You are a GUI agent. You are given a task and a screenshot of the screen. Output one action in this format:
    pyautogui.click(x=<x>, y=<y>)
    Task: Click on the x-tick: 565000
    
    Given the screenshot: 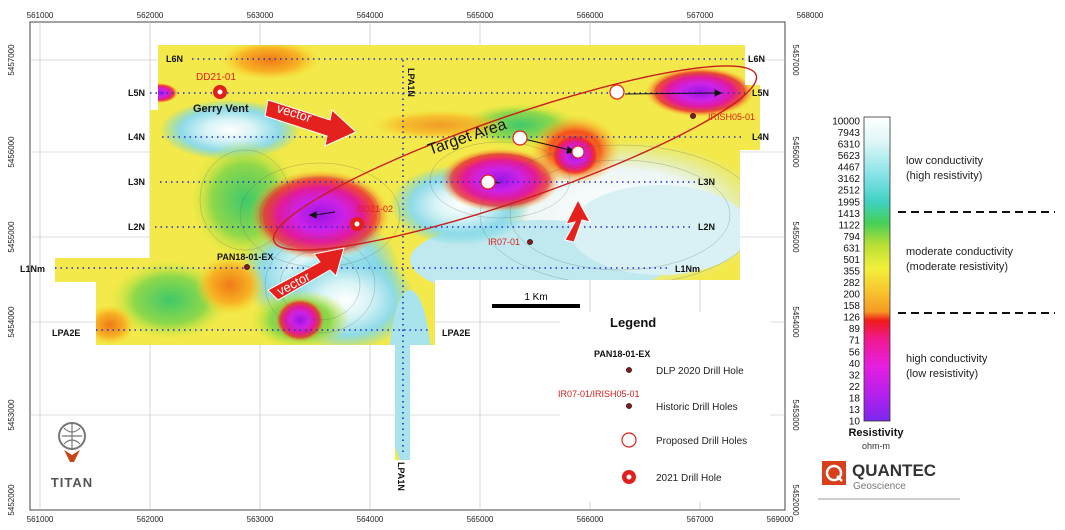 What is the action you would take?
    pyautogui.click(x=480, y=15)
    